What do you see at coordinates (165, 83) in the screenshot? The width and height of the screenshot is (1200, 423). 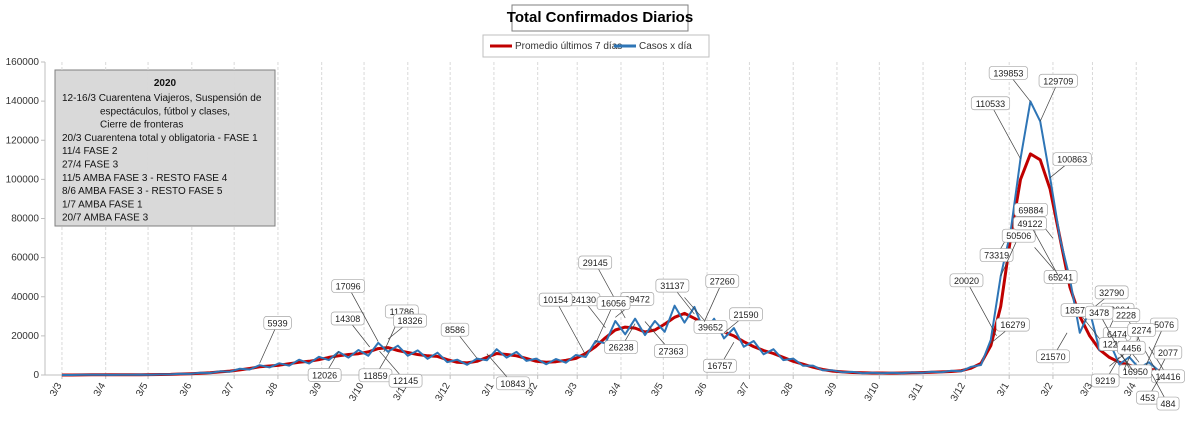 I see `note-title: 2020` at bounding box center [165, 83].